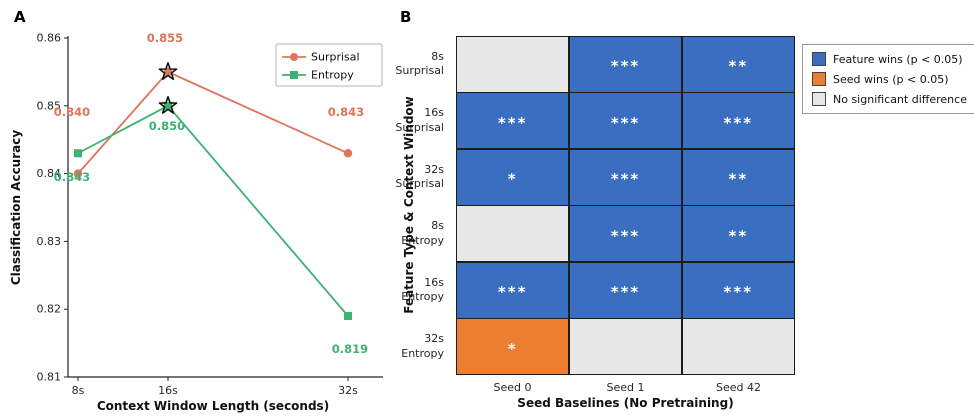 The width and height of the screenshot is (974, 418). I want to click on legend-label: Surprisal, so click(335, 57).